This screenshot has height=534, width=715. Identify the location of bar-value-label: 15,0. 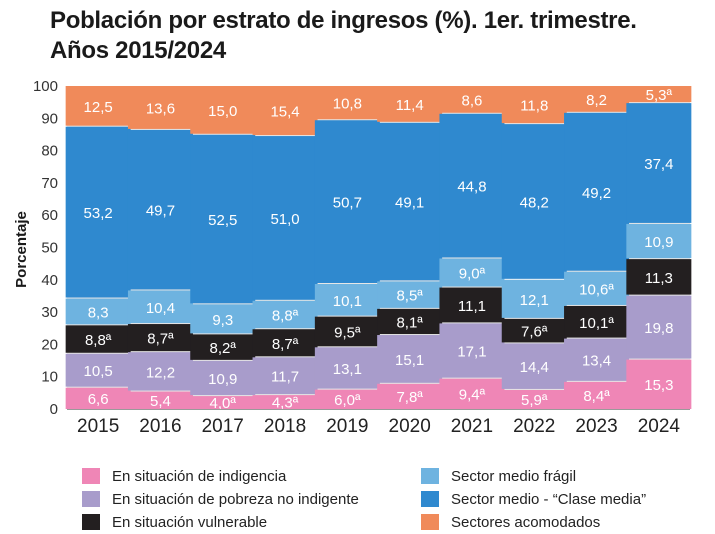
(222, 111).